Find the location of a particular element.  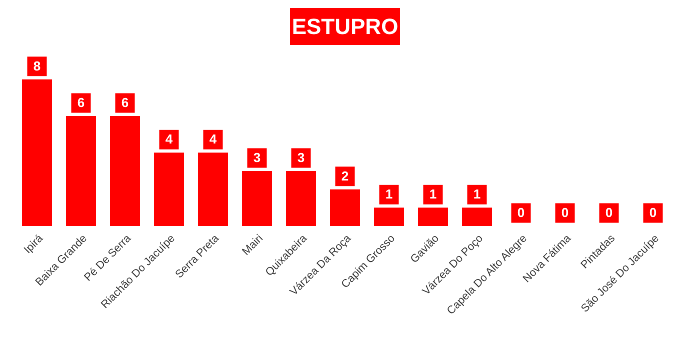

chart-title: ESTUPRO is located at coordinates (345, 26).